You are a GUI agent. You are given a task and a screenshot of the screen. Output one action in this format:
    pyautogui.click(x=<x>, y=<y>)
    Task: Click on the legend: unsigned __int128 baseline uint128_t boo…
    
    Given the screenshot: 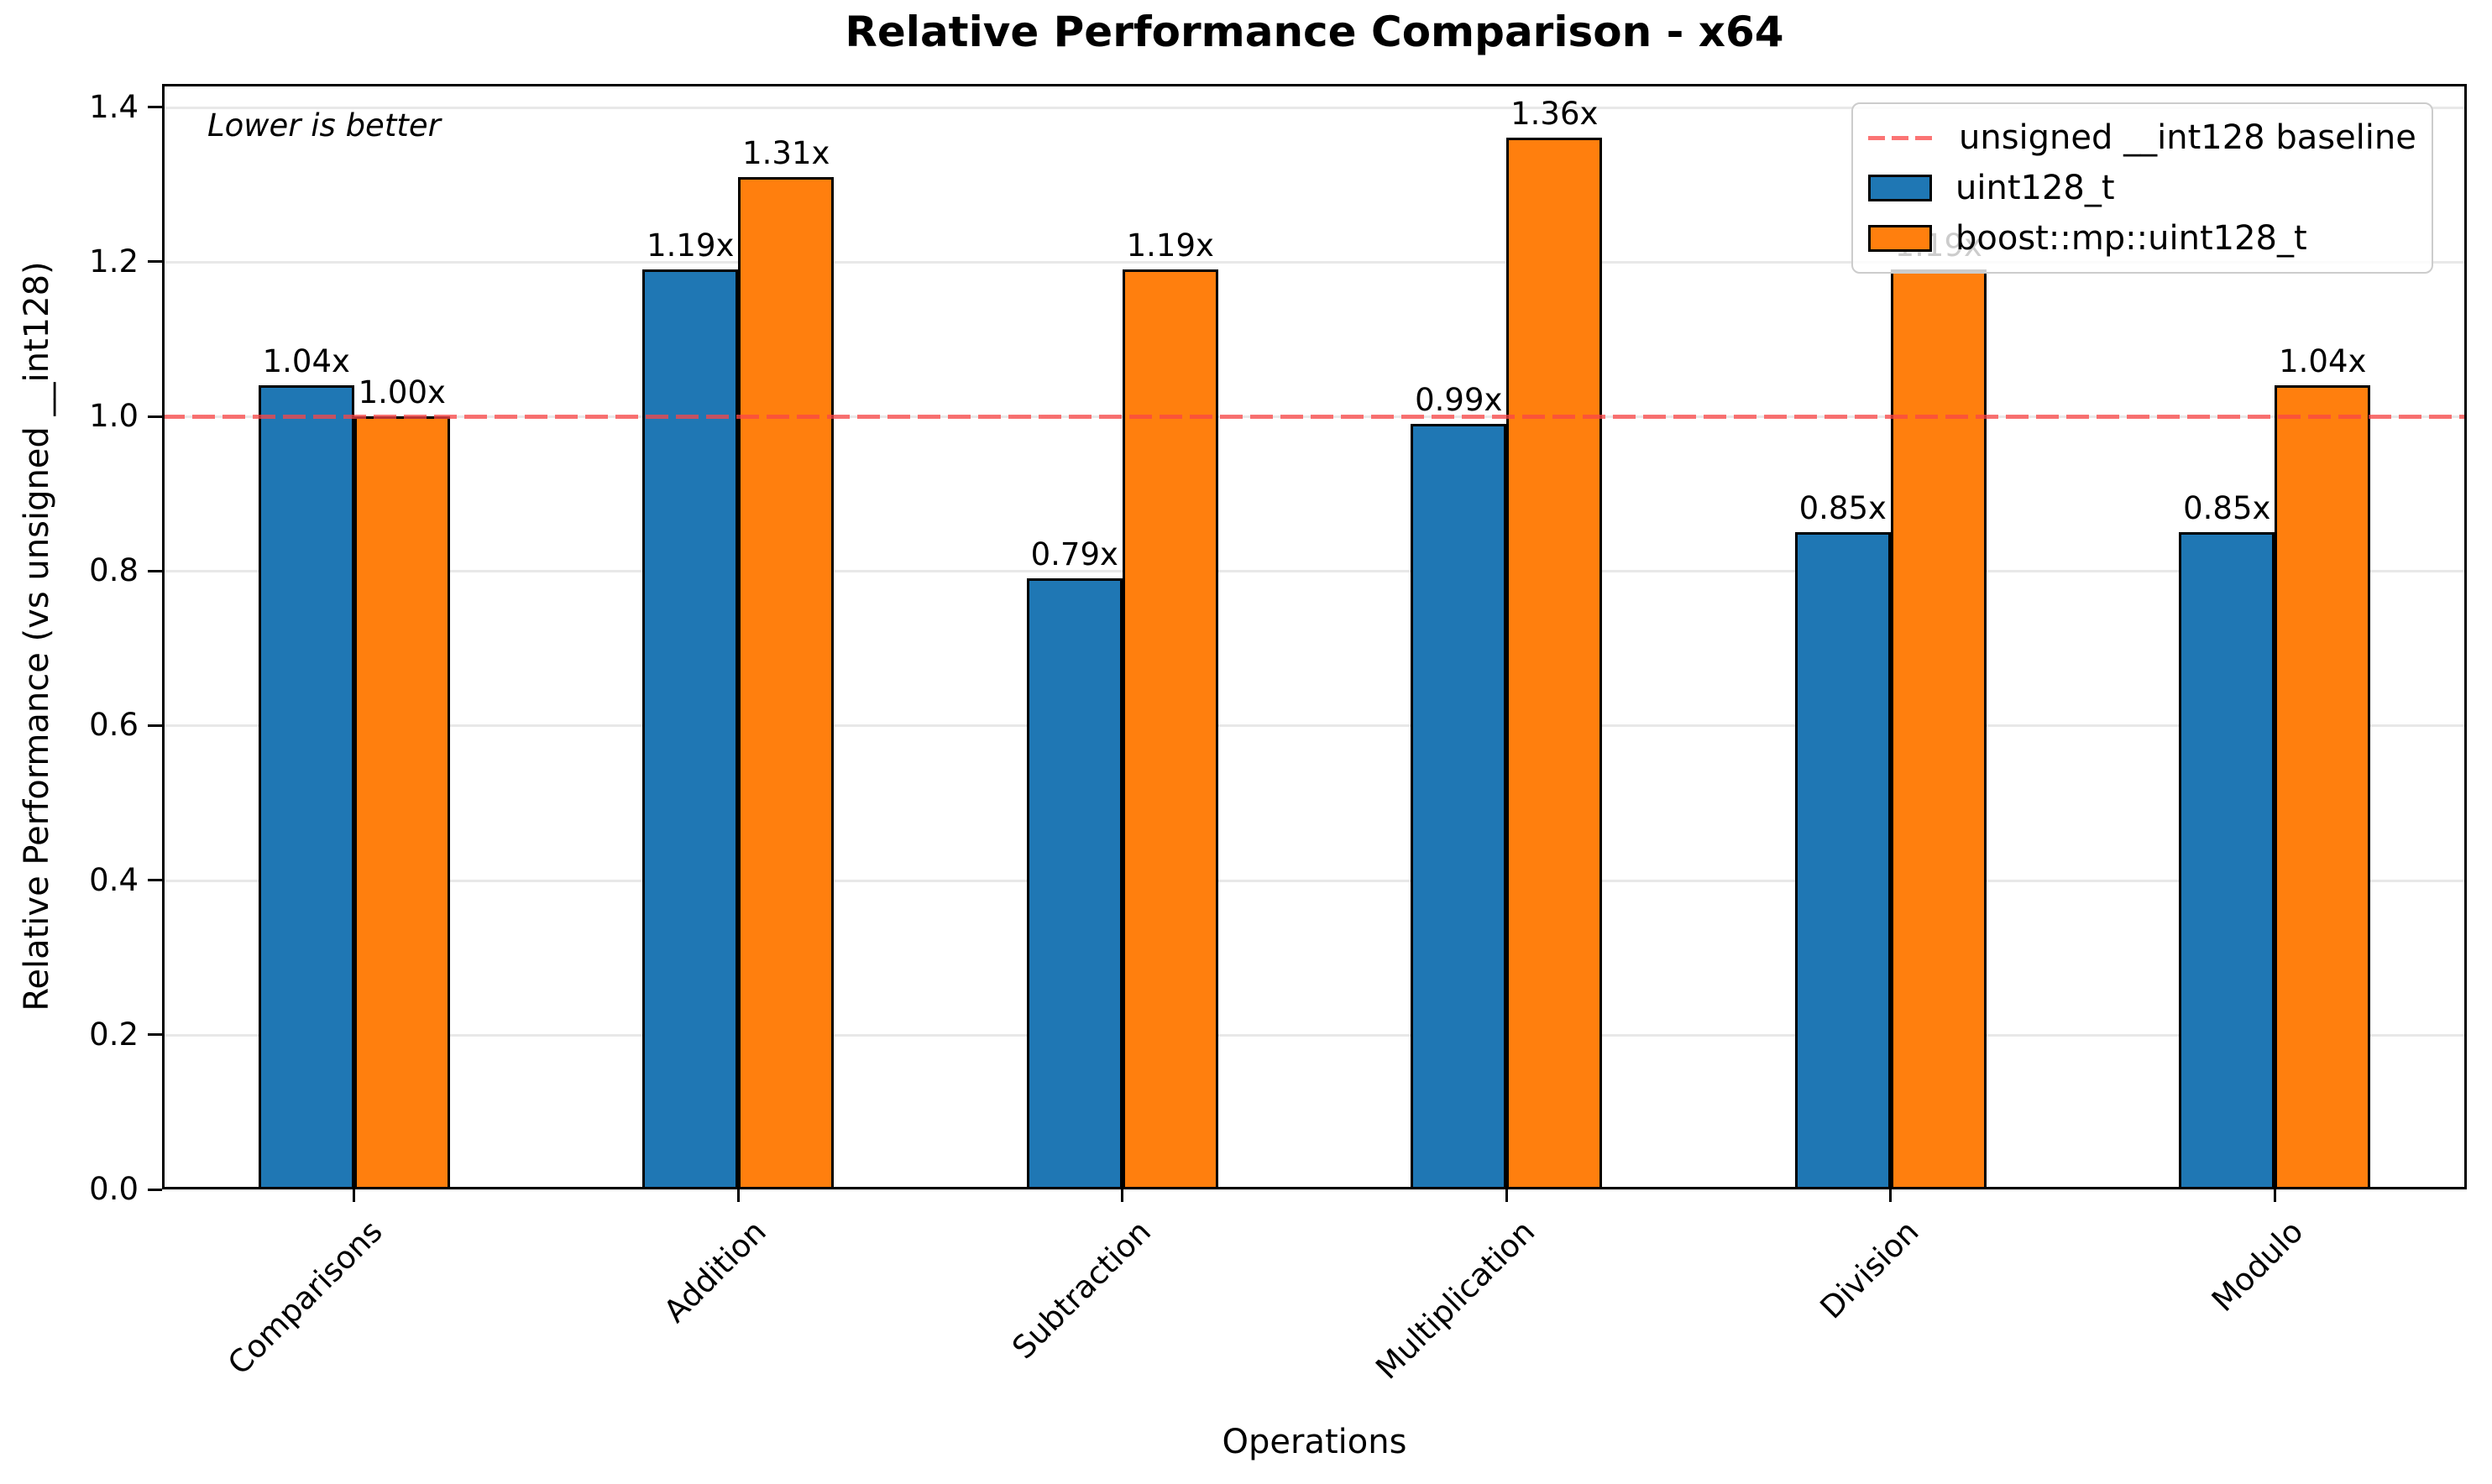 What is the action you would take?
    pyautogui.click(x=2142, y=188)
    